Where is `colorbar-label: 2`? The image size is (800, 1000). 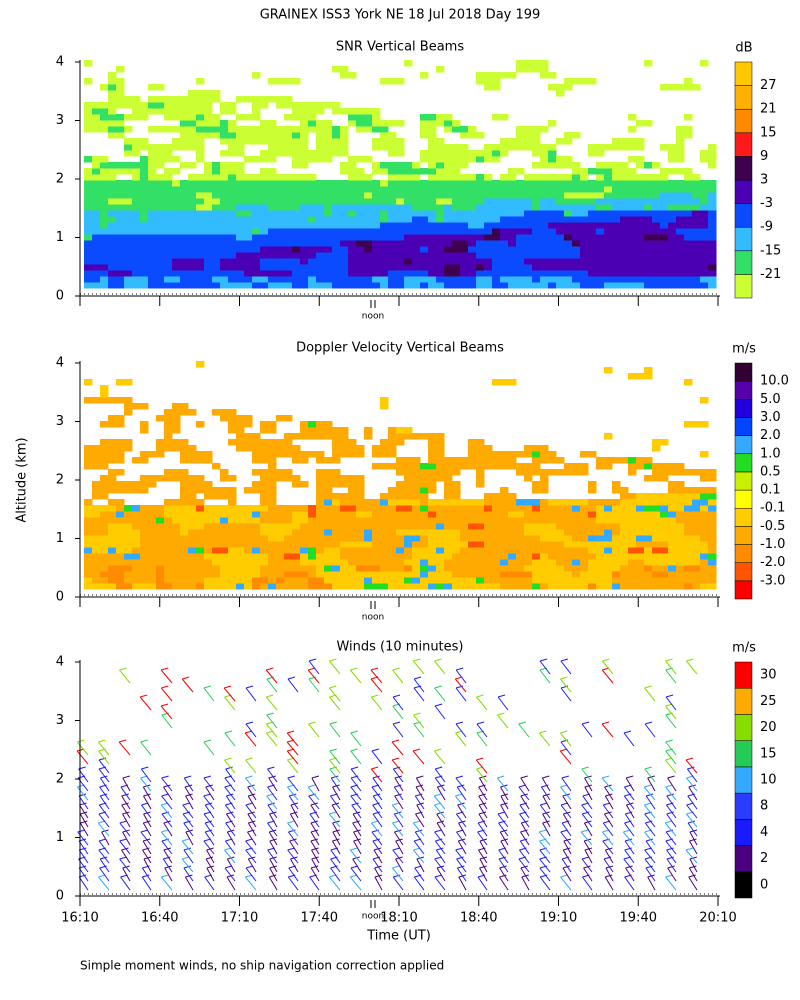
colorbar-label: 2 is located at coordinates (764, 858).